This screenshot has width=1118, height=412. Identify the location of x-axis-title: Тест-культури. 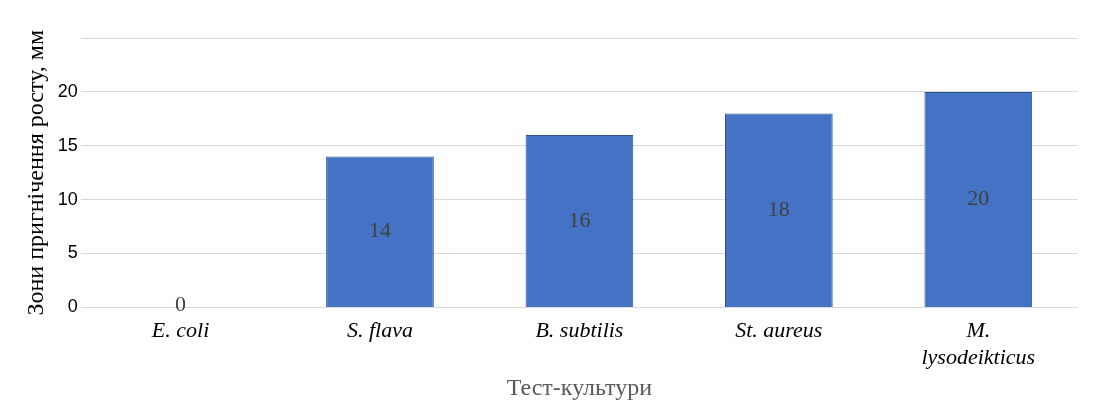
(579, 386).